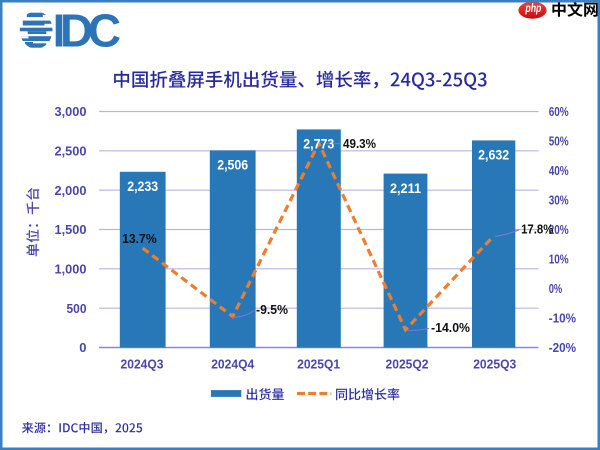 This screenshot has width=600, height=450. Describe the element at coordinates (559, 259) in the screenshot. I see `svg-text: 10%` at that location.